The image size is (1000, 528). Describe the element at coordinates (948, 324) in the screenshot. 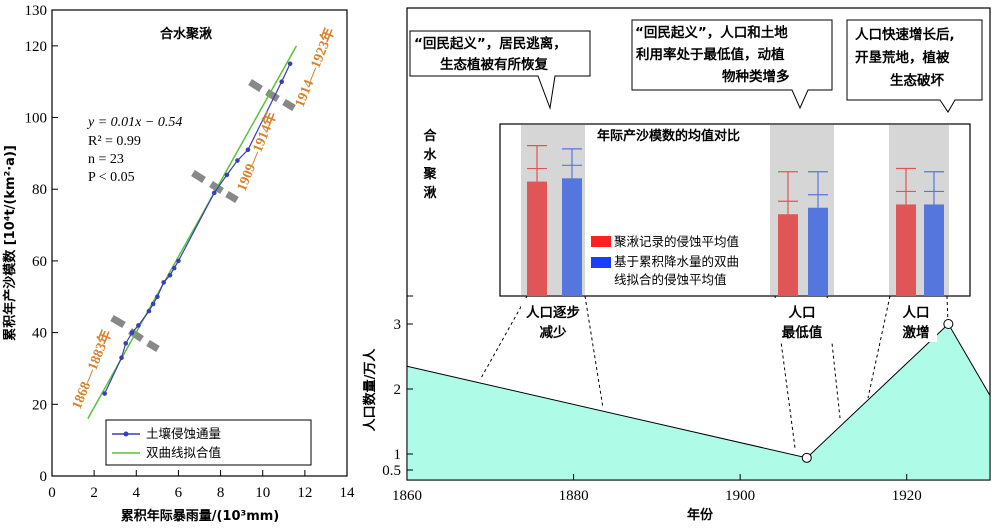

I see `population-max-marker` at that location.